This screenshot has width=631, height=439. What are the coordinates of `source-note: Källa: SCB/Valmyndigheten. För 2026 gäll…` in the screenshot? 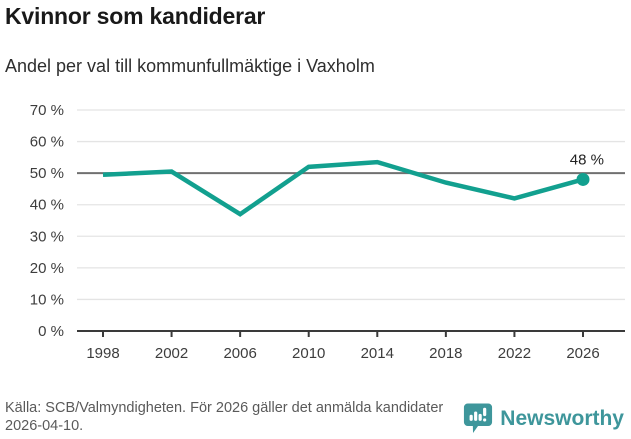 It's located at (224, 417).